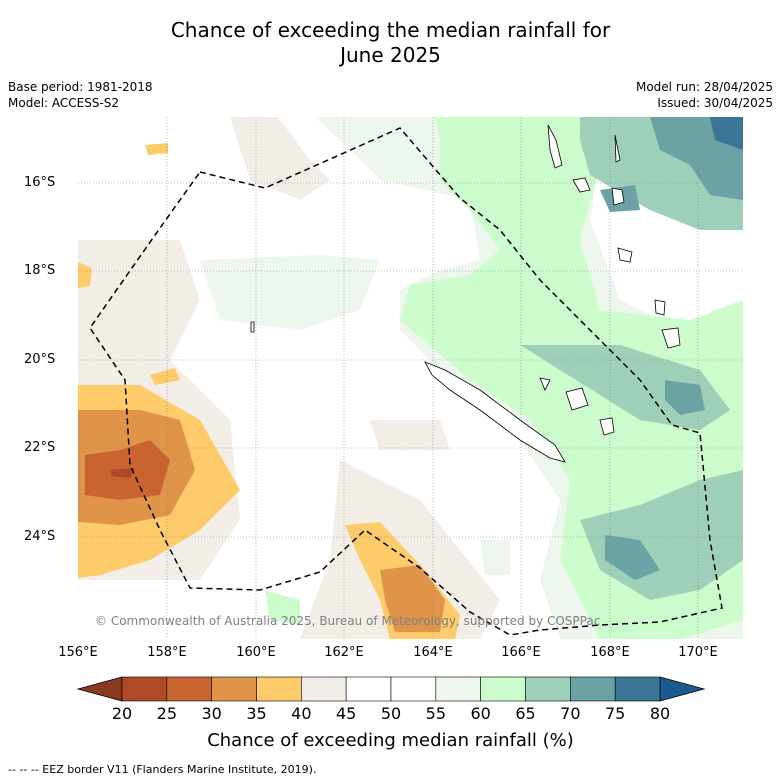 The width and height of the screenshot is (781, 781). What do you see at coordinates (715, 103) in the screenshot?
I see `issued-text: Issued: 30/04/2025` at bounding box center [715, 103].